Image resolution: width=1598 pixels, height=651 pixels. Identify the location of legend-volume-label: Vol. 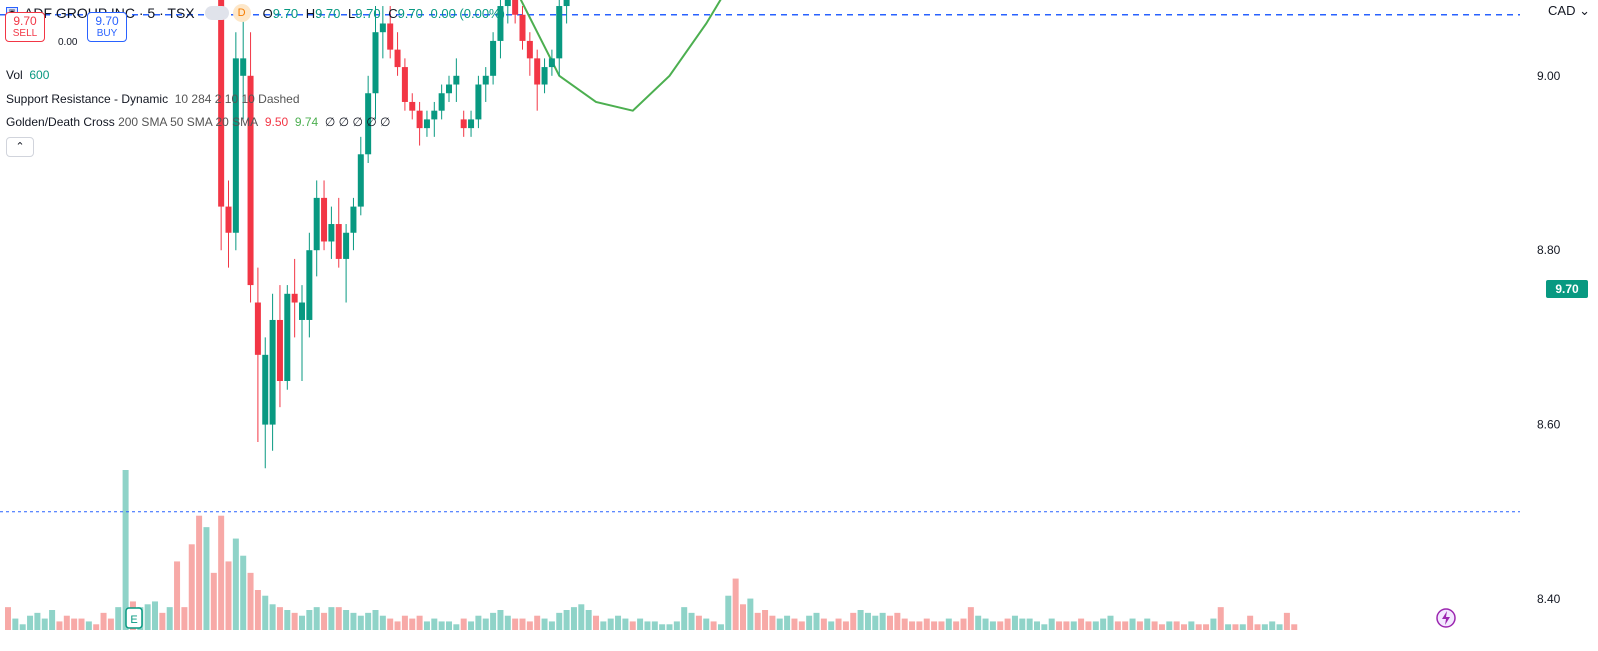
(14, 75).